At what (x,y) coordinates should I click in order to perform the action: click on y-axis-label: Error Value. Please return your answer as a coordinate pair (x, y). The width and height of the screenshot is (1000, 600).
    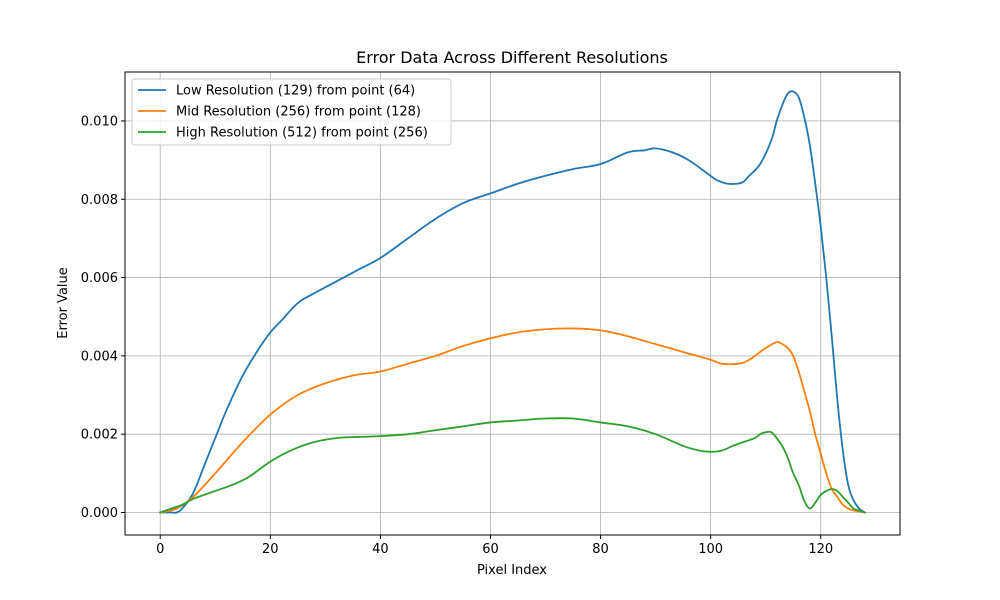
    Looking at the image, I should click on (63, 303).